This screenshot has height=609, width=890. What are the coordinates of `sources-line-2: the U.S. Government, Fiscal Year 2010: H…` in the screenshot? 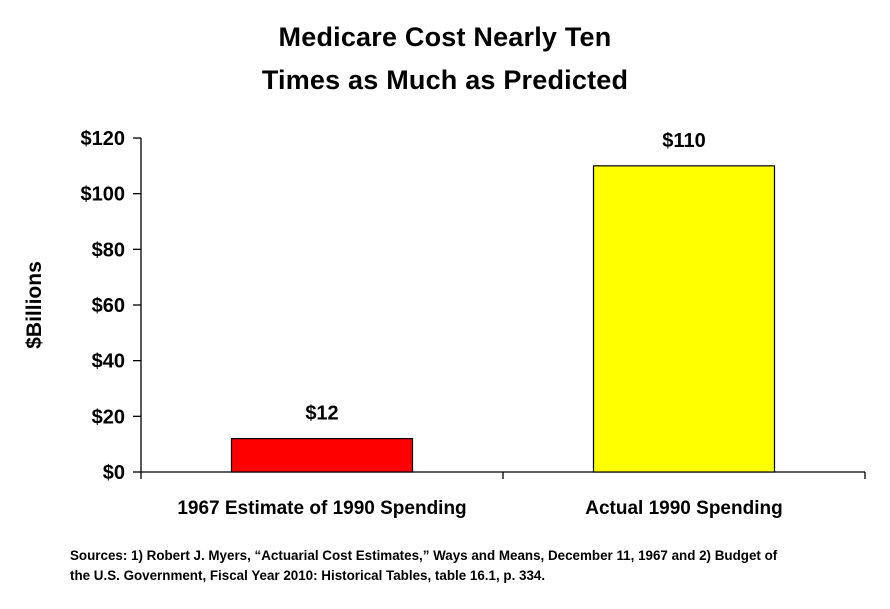 It's located at (308, 575).